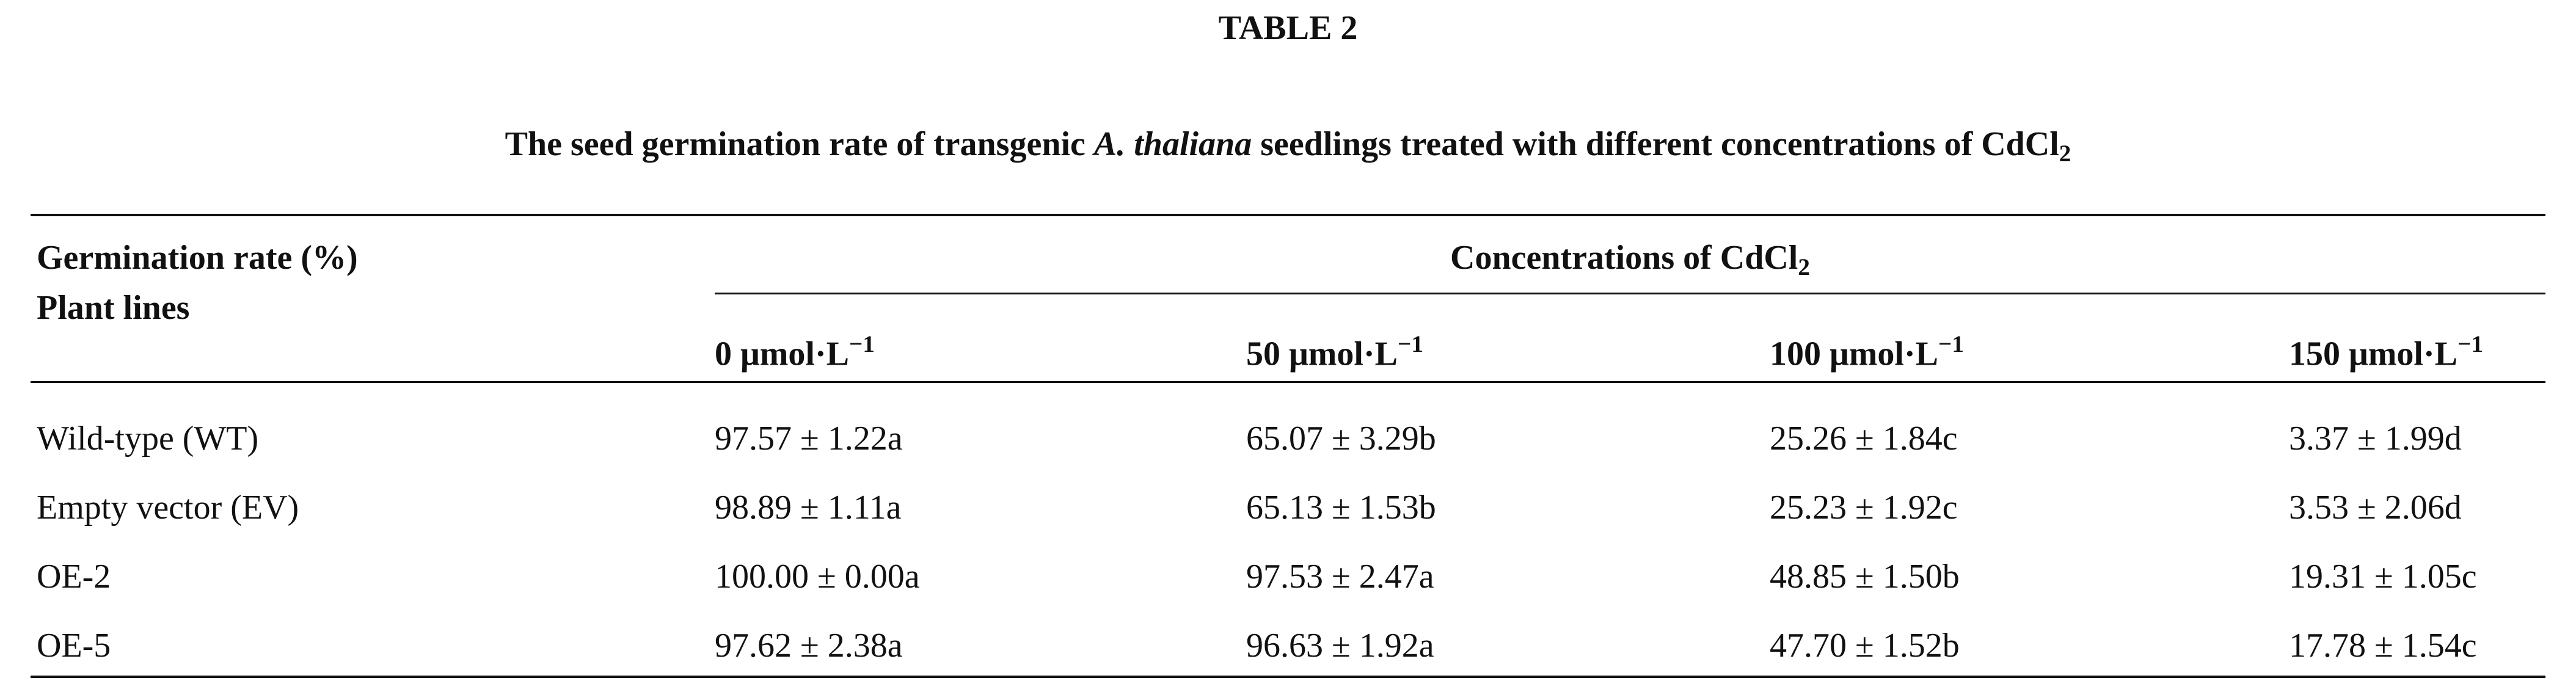 This screenshot has width=2576, height=689. What do you see at coordinates (809, 646) in the screenshot?
I see `table-cell: 97.62 ± 2.38a` at bounding box center [809, 646].